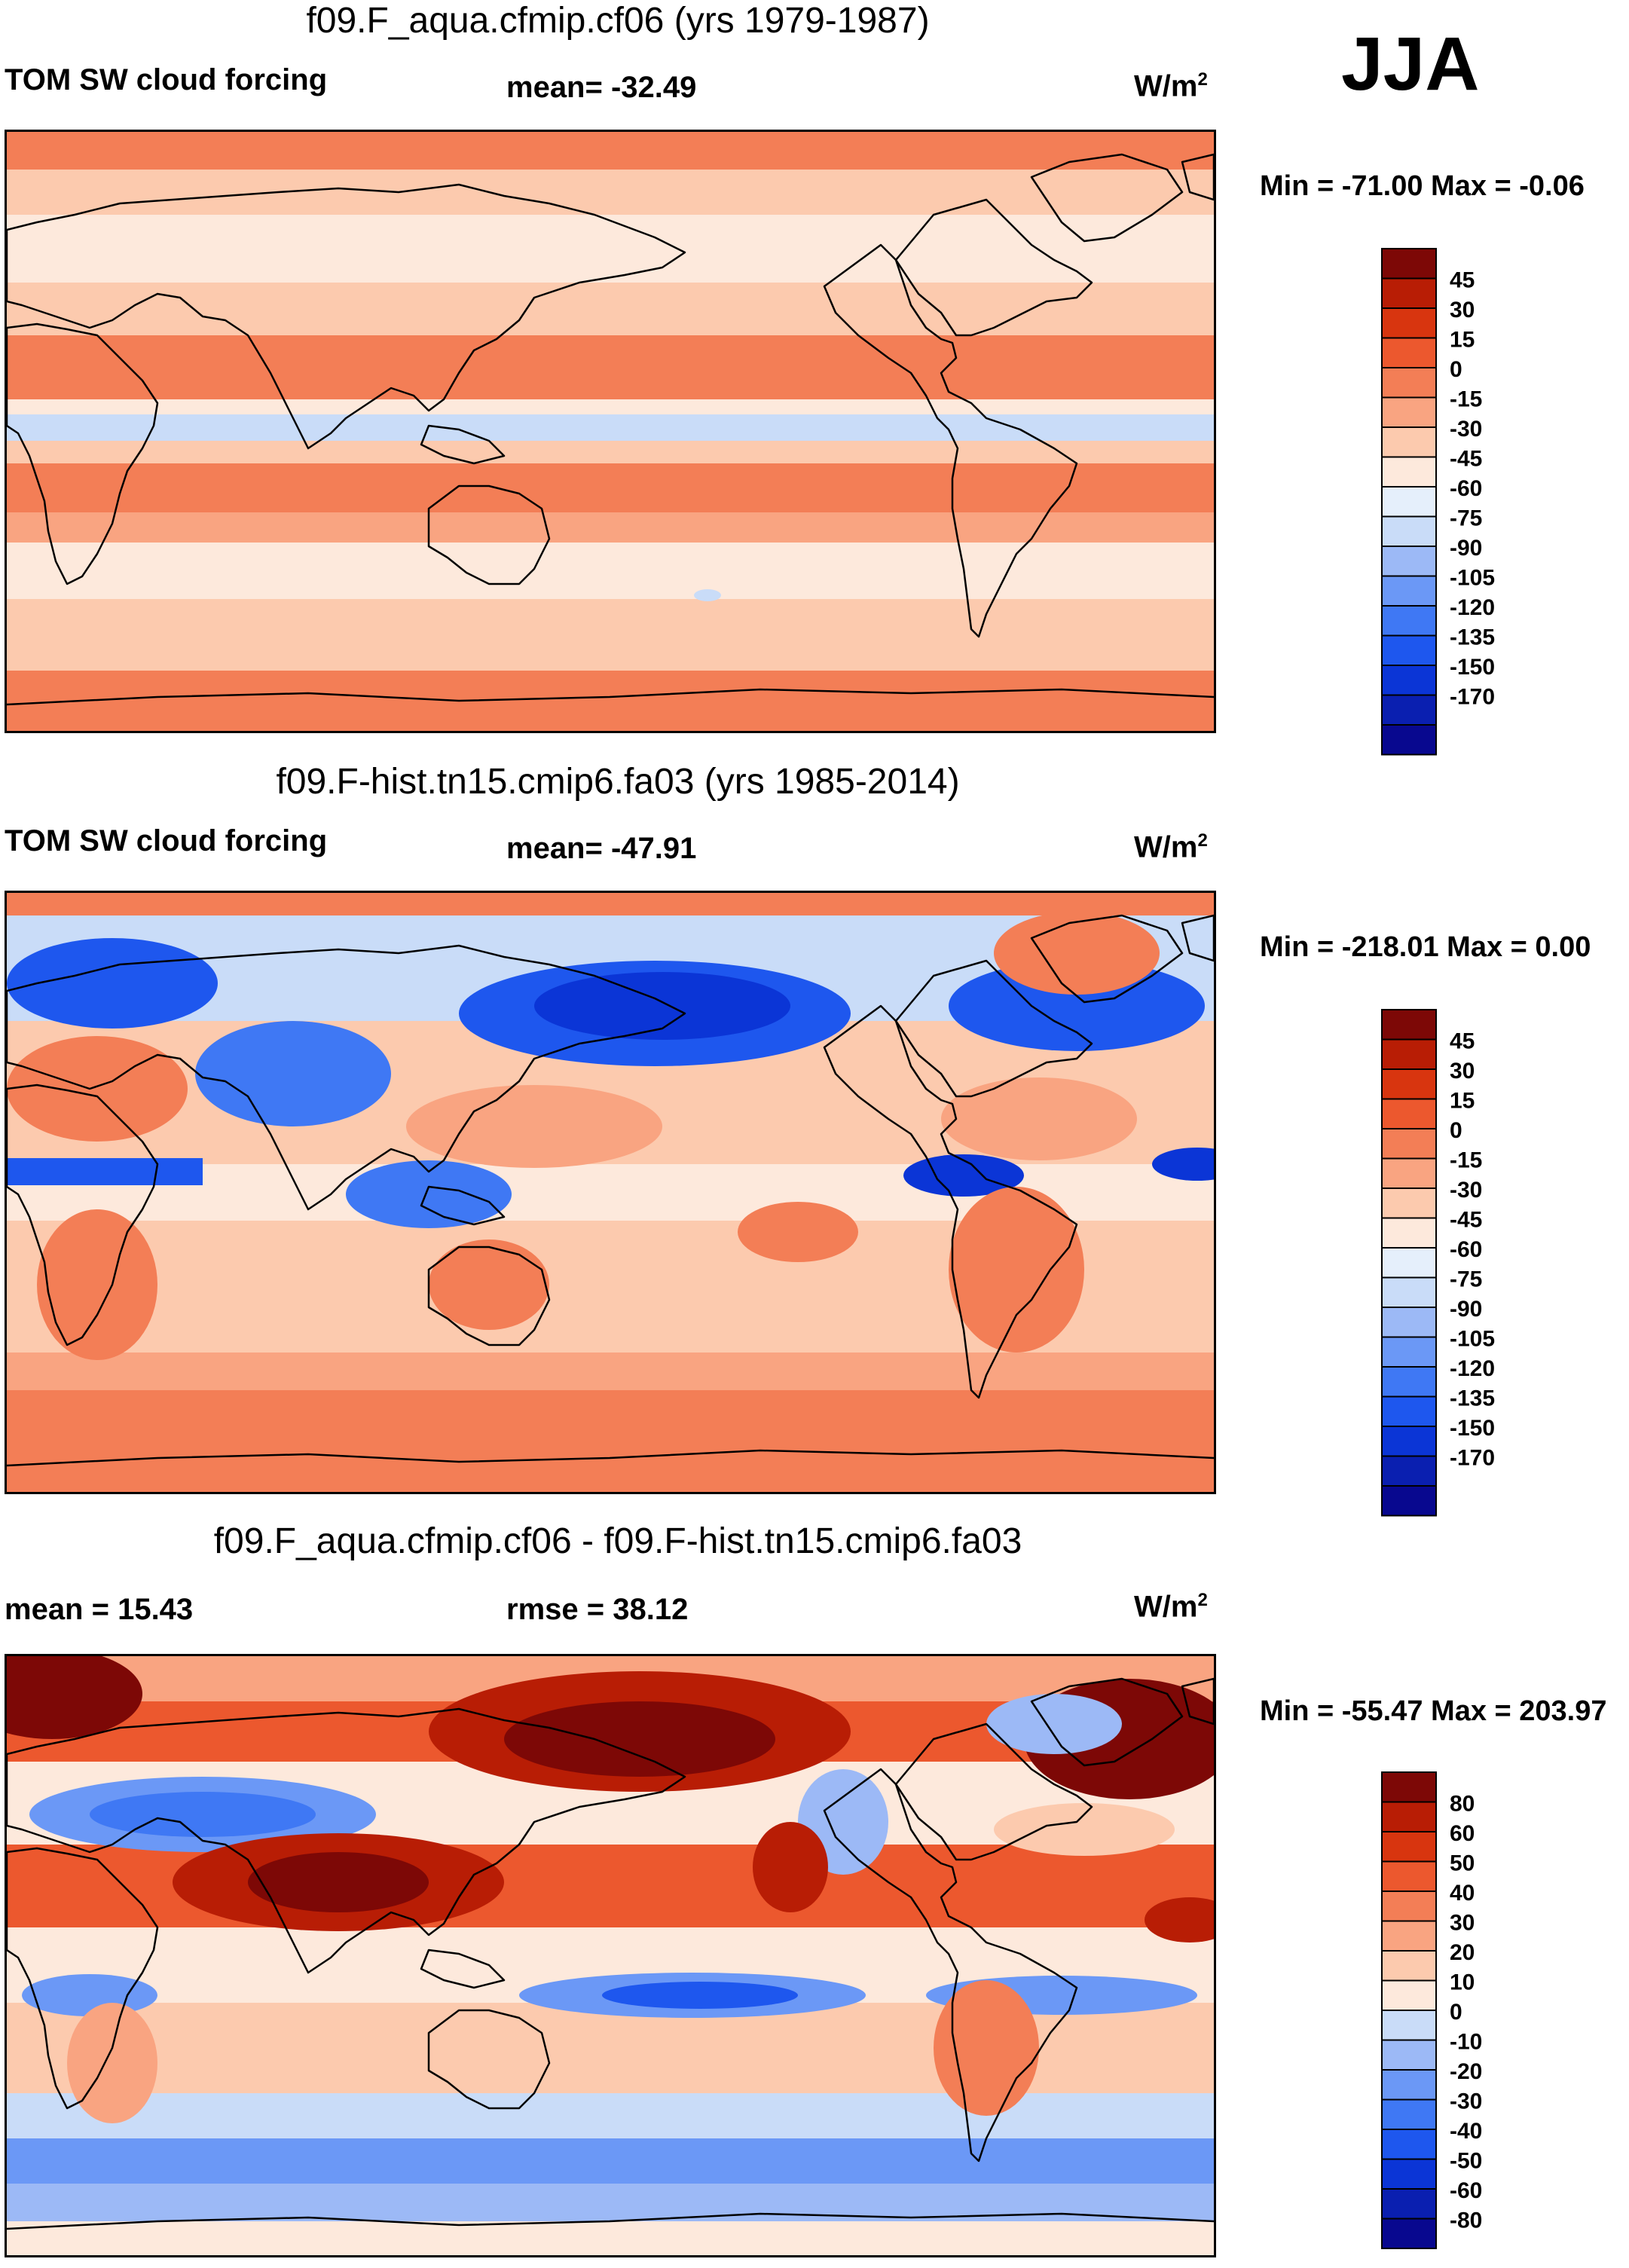 The height and width of the screenshot is (2268, 1629). What do you see at coordinates (601, 848) in the screenshot?
I see `panel2-mean-label: mean= -47.91` at bounding box center [601, 848].